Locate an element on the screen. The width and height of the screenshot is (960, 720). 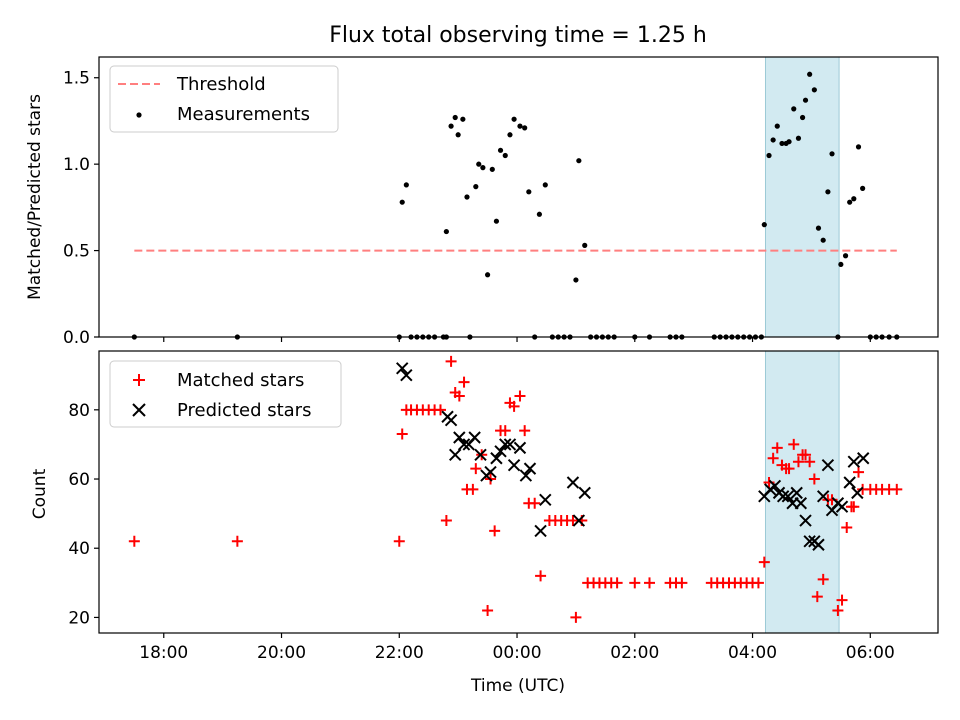
legend-matched-marker is located at coordinates (139, 380).